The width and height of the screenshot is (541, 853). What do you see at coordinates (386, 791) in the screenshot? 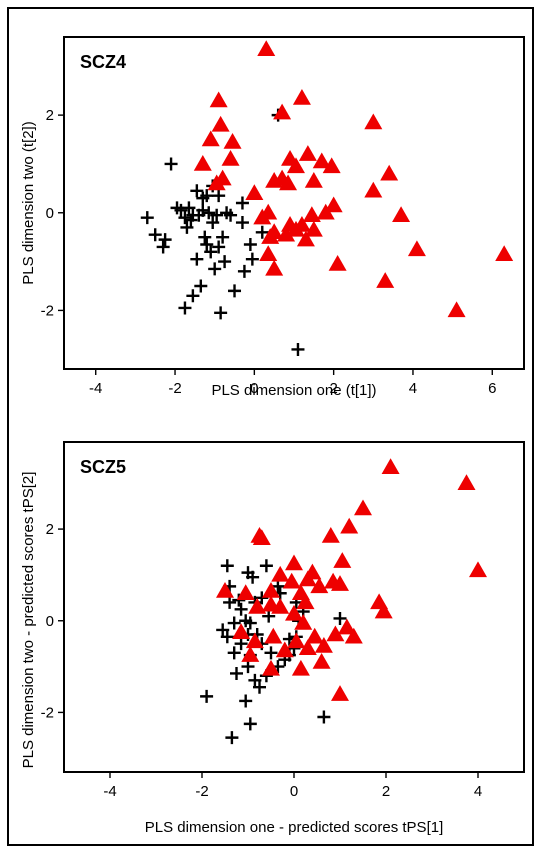
I see `x-tick-label-scz5: 2` at bounding box center [386, 791].